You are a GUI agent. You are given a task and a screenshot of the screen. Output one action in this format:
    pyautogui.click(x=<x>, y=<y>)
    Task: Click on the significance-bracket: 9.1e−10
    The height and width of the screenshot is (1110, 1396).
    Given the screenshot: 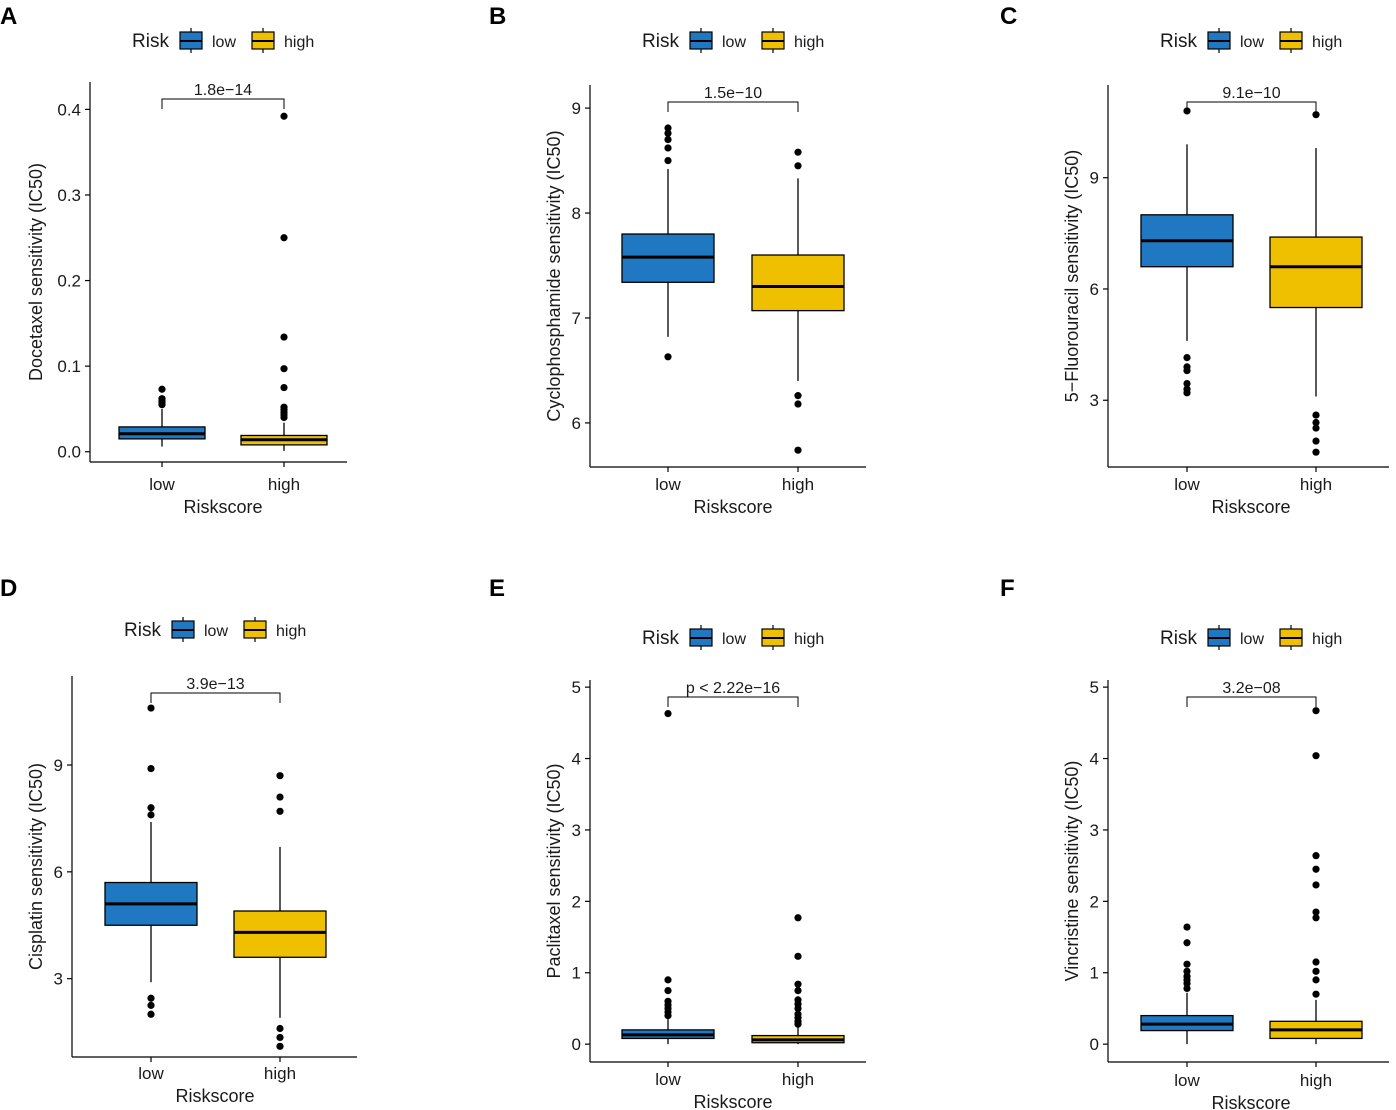 What is the action you would take?
    pyautogui.click(x=1251, y=98)
    